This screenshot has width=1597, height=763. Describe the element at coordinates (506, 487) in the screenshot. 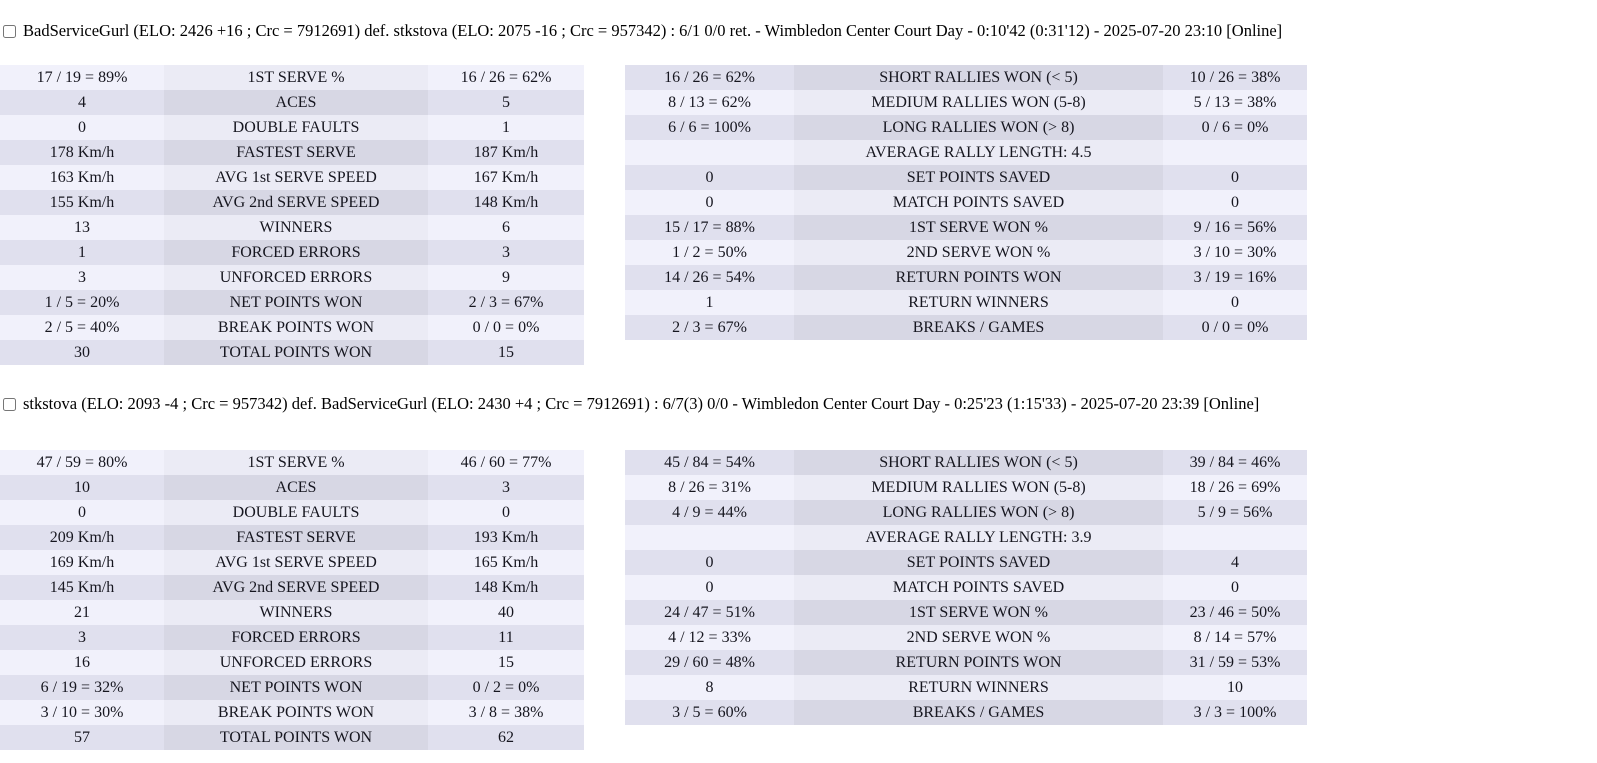

I see `stat-value-p2: 3` at that location.